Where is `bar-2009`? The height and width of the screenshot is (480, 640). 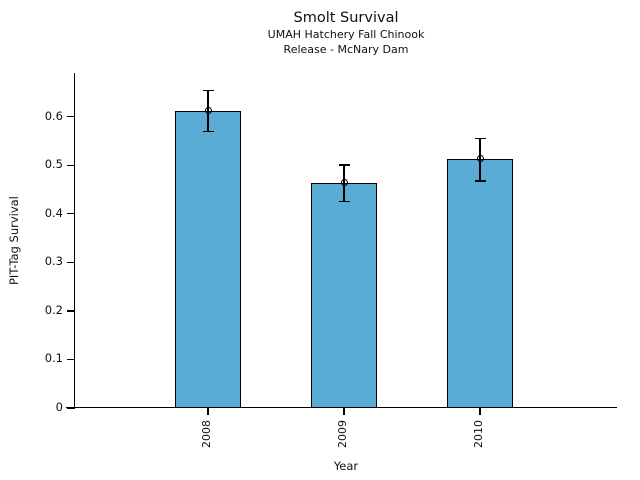
bar-2009 is located at coordinates (344, 295).